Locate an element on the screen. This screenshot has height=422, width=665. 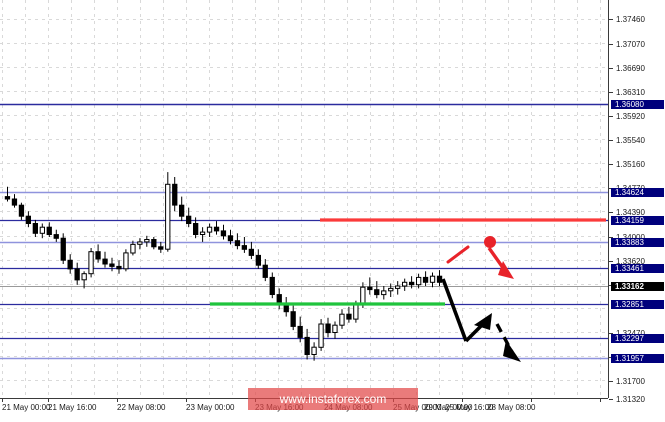
price-level-badge: 1.34624 is located at coordinates (637, 192).